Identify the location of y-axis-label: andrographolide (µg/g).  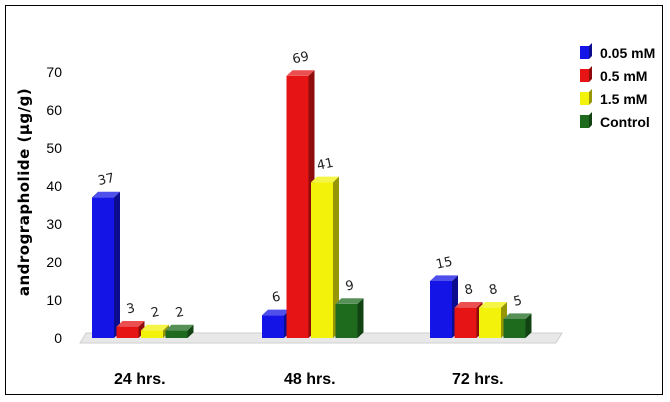
(24, 192).